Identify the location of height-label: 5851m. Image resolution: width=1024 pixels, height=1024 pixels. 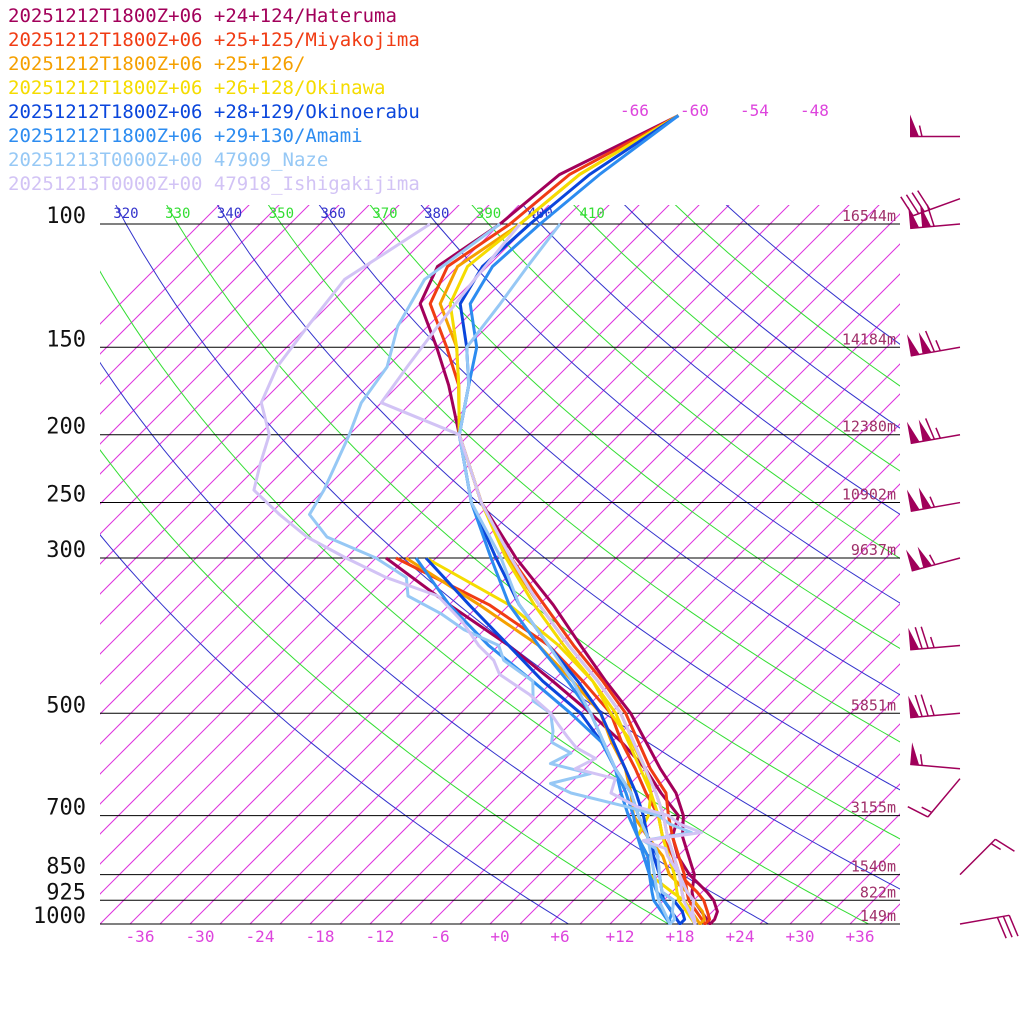
(873, 705).